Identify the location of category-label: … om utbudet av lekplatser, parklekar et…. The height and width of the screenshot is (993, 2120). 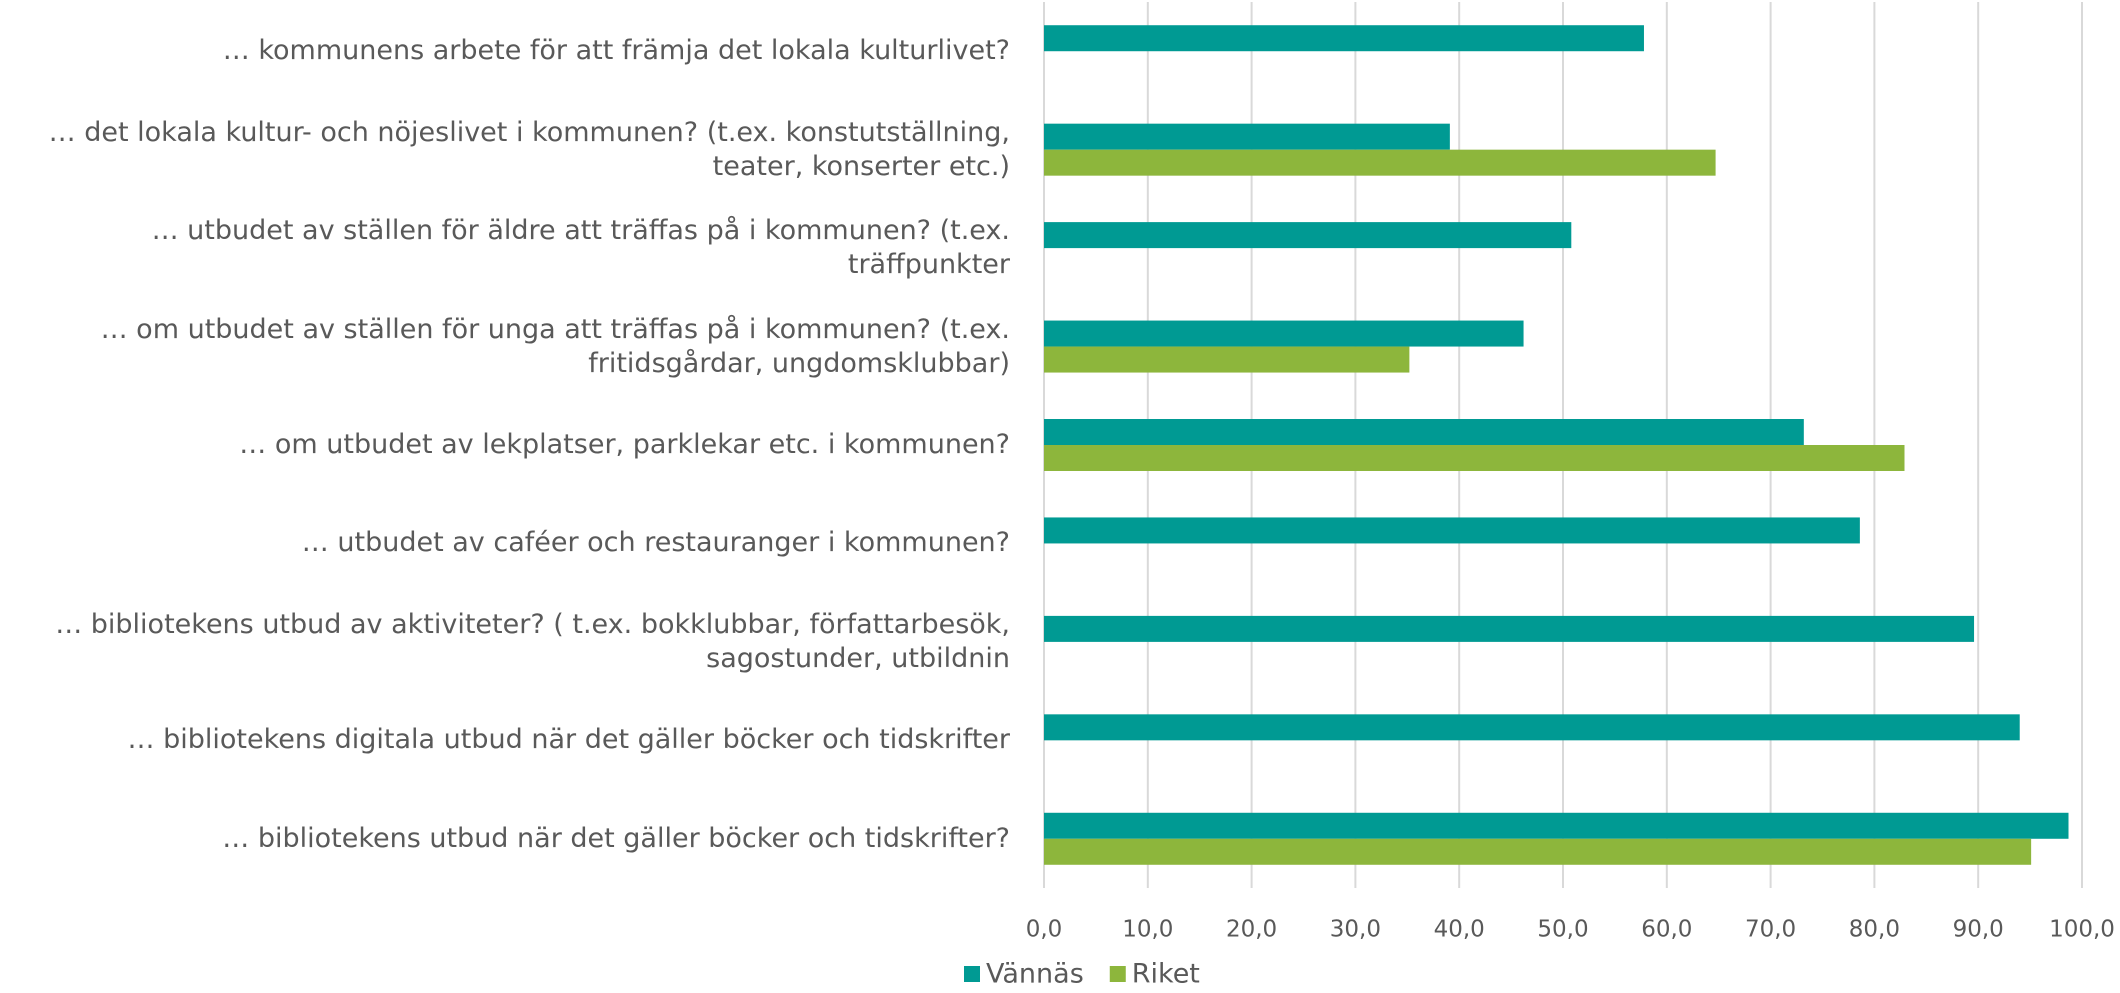
(624, 444).